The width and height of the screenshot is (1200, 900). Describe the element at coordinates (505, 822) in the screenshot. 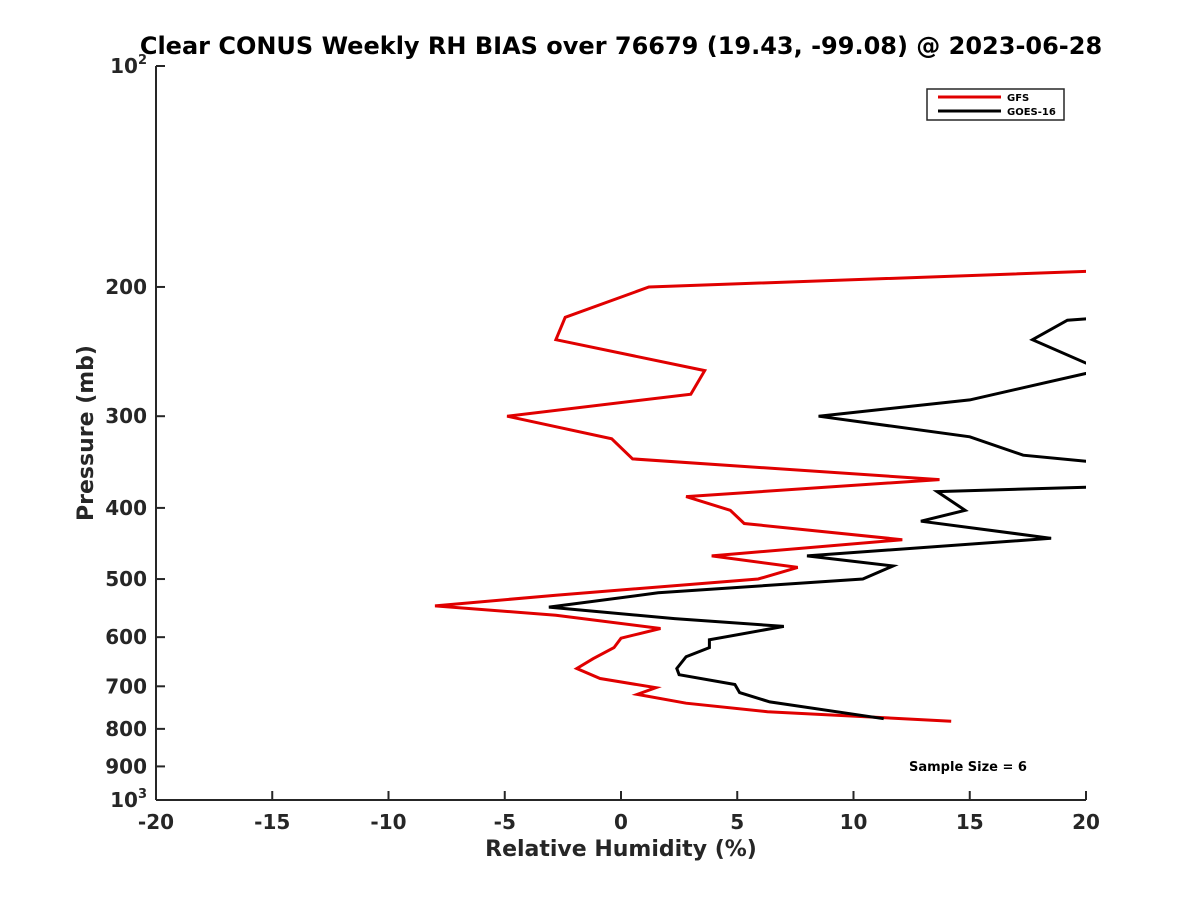

I see `x-tick-label: -5` at that location.